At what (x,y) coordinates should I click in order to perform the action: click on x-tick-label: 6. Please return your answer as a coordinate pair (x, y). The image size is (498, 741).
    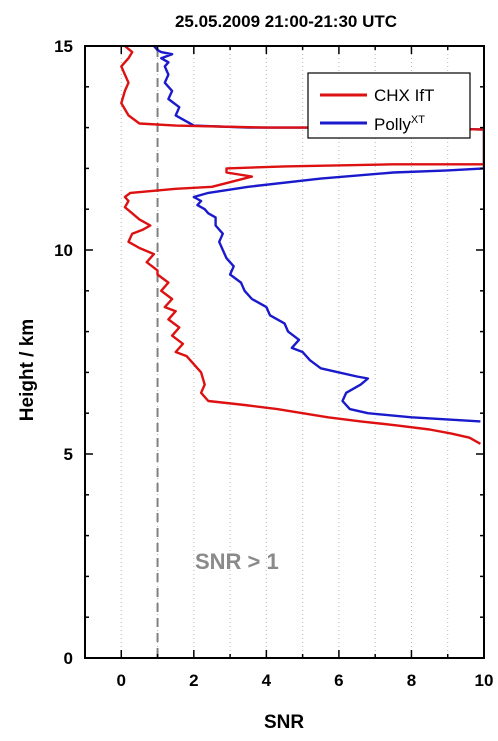
    Looking at the image, I should click on (338, 680).